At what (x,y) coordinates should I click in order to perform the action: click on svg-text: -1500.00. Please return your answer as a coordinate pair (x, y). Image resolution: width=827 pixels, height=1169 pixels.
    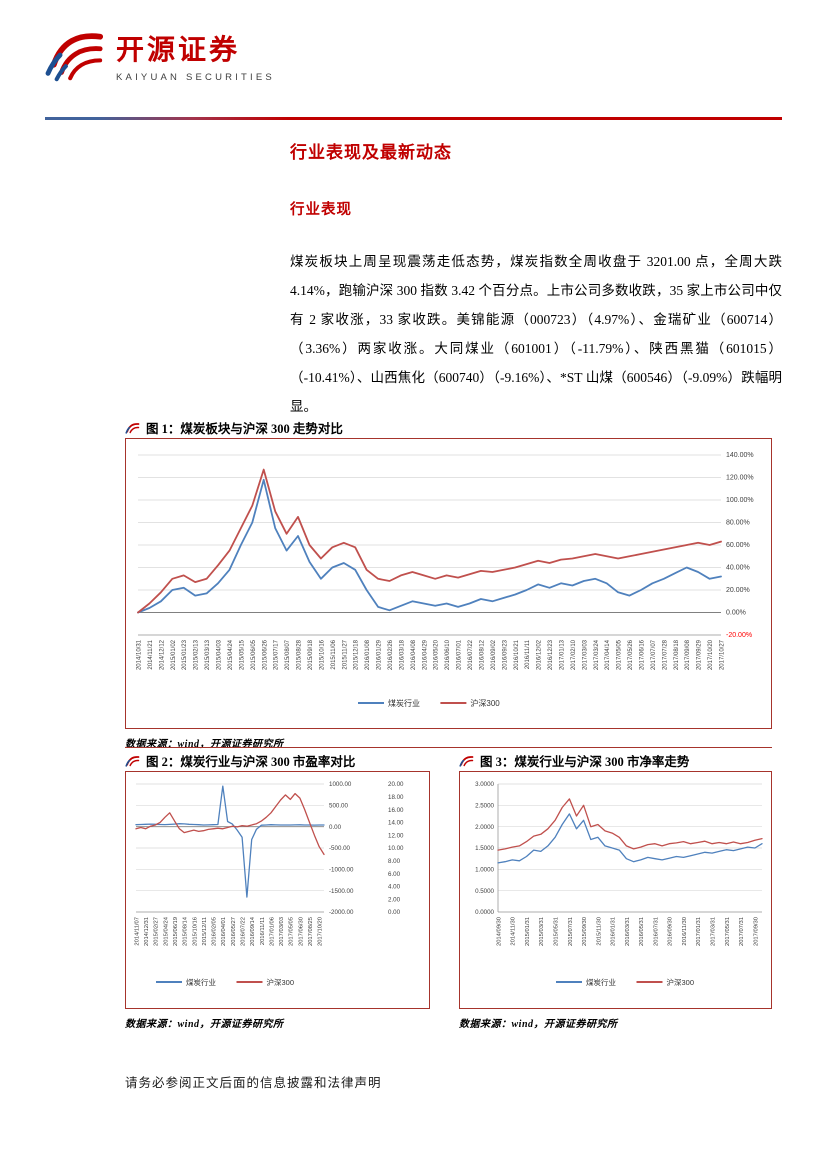
    Looking at the image, I should click on (341, 891).